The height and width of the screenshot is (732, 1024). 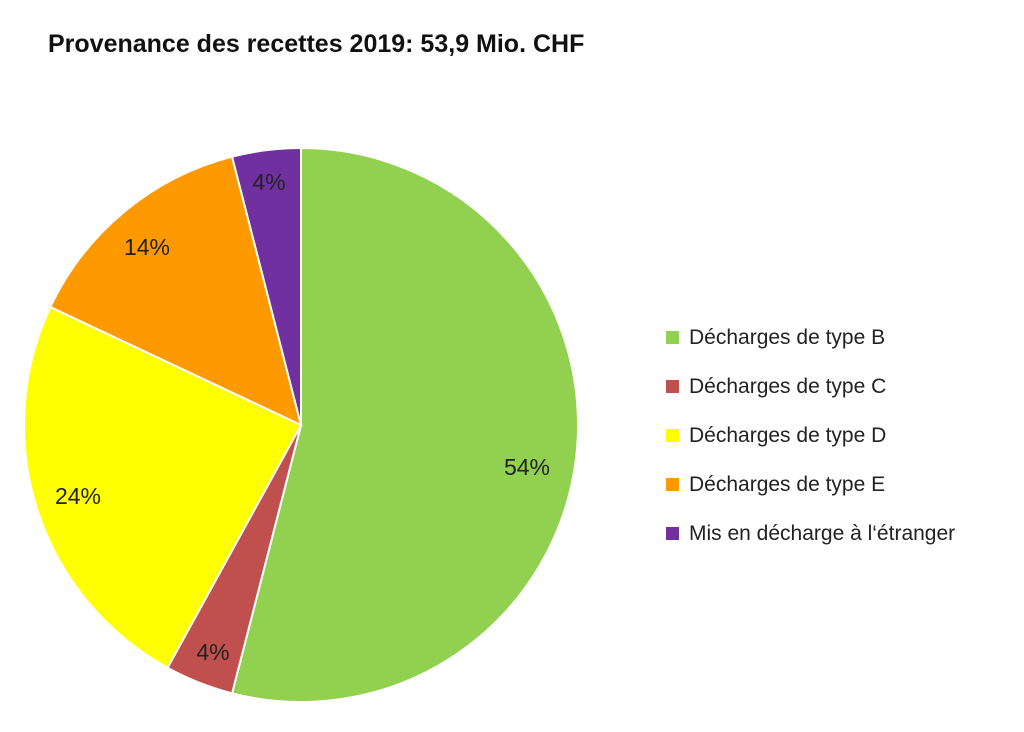 What do you see at coordinates (212, 652) in the screenshot?
I see `pie-label-type-c: 4%` at bounding box center [212, 652].